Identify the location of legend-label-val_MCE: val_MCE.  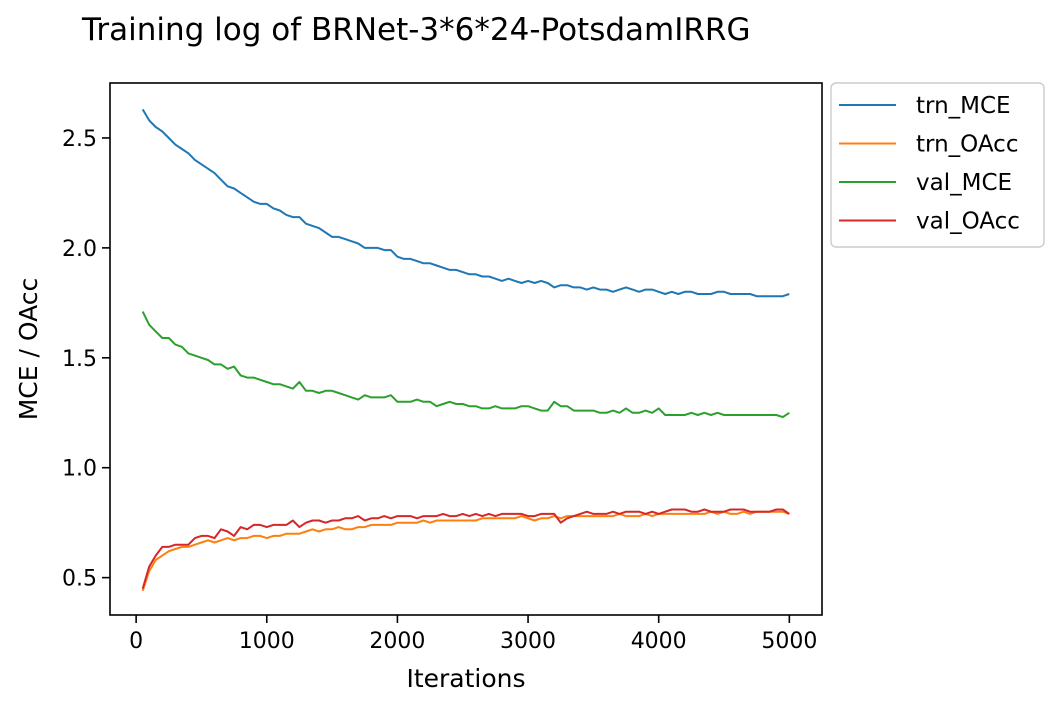
(964, 183).